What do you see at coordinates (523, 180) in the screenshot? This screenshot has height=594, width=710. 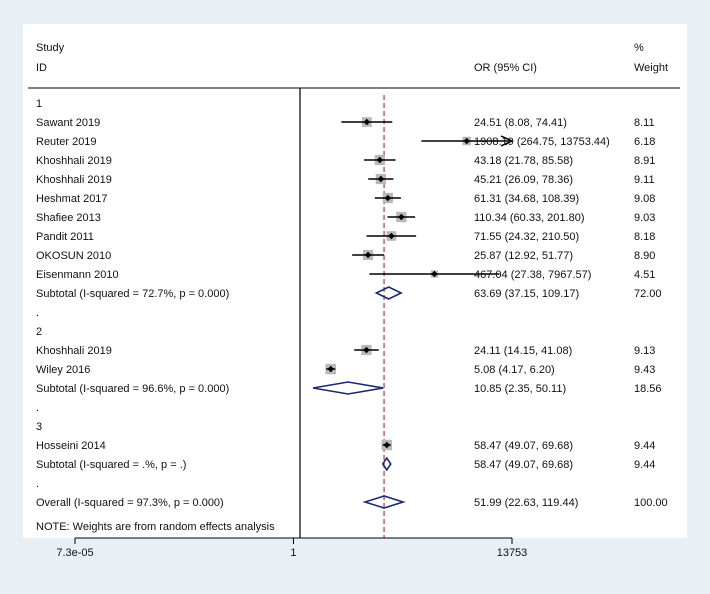 I see `study-or-ci: 45.21 (26.09, 78.36)` at bounding box center [523, 180].